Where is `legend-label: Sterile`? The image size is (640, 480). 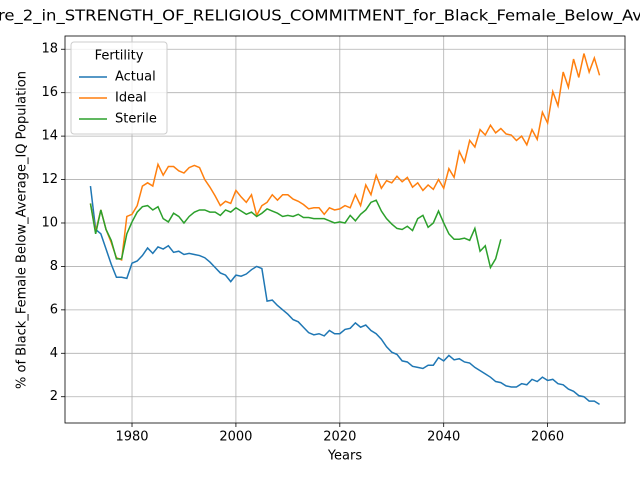 legend-label: Sterile is located at coordinates (136, 119).